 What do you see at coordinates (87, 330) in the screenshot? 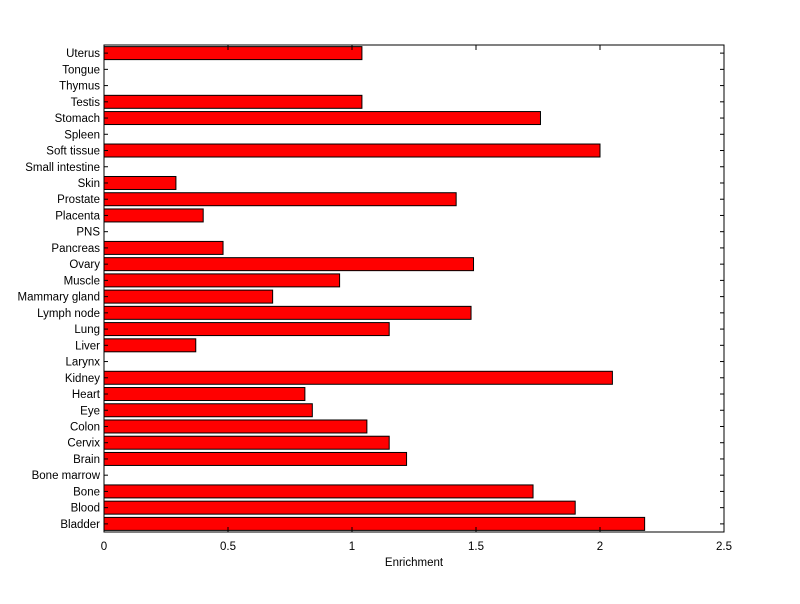
I see `y-tick-label-lung: Lung` at bounding box center [87, 330].